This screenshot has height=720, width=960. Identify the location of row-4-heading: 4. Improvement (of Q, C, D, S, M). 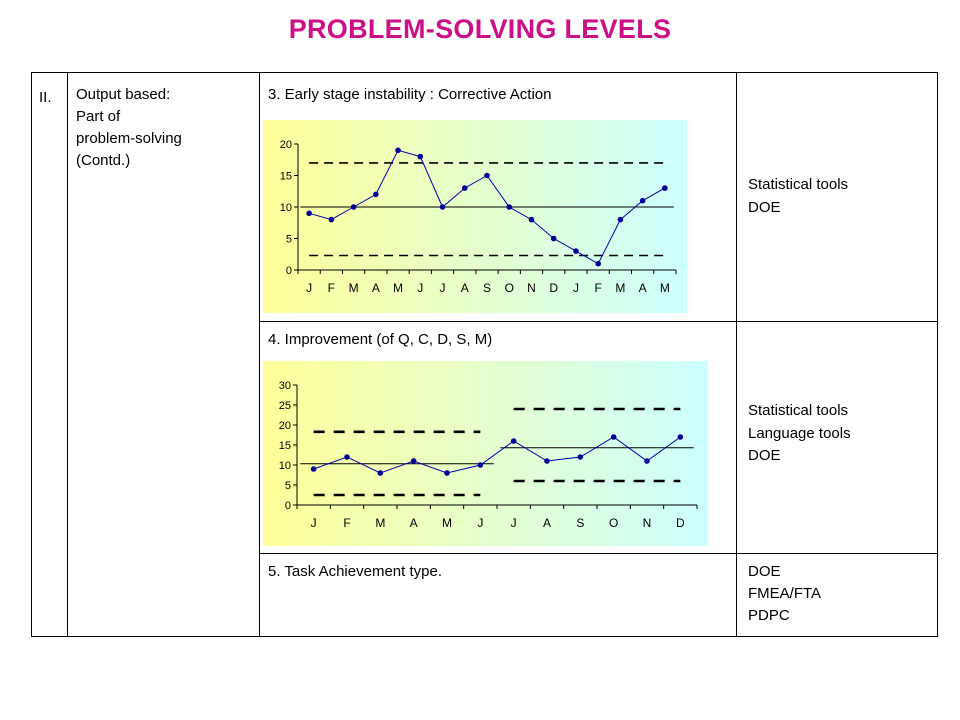
(380, 339).